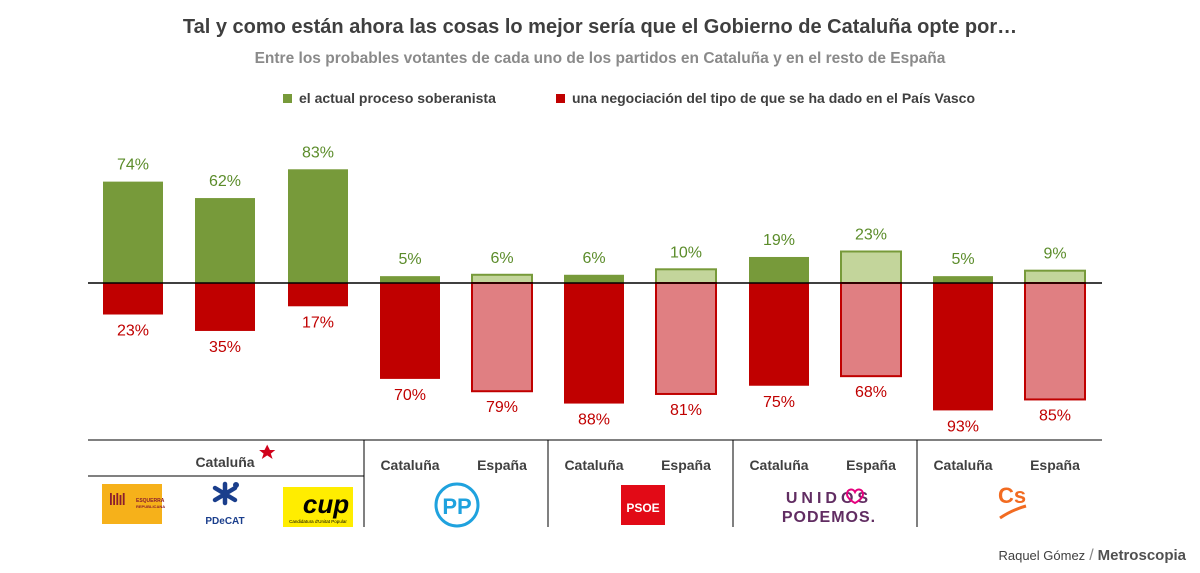 The width and height of the screenshot is (1200, 573). I want to click on legend-item-soberanista: el actual proceso soberanista, so click(389, 98).